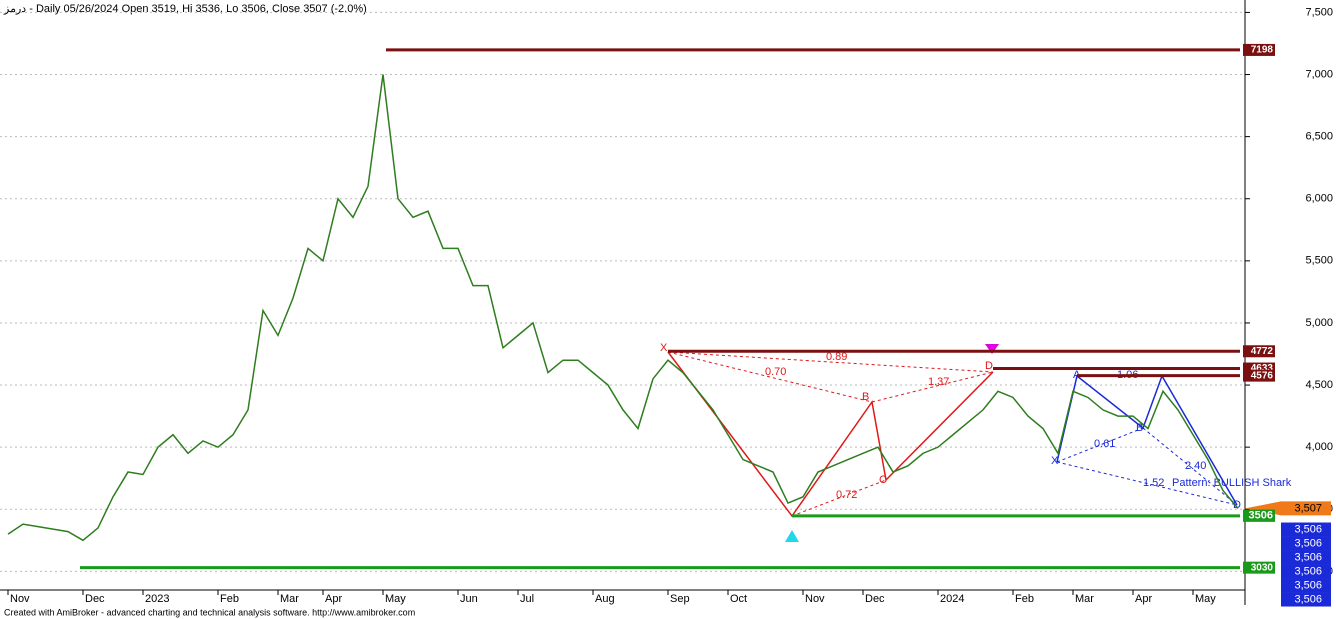 Image resolution: width=1336 pixels, height=619 pixels. What do you see at coordinates (938, 382) in the screenshot?
I see `pattern-ratio: 1.37` at bounding box center [938, 382].